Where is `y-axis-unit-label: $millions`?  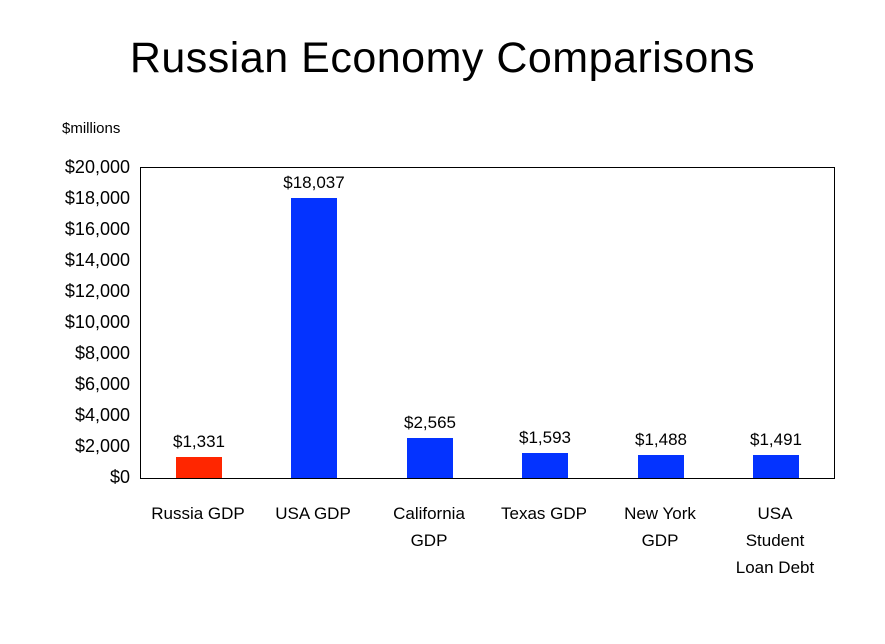
y-axis-unit-label: $millions is located at coordinates (91, 128).